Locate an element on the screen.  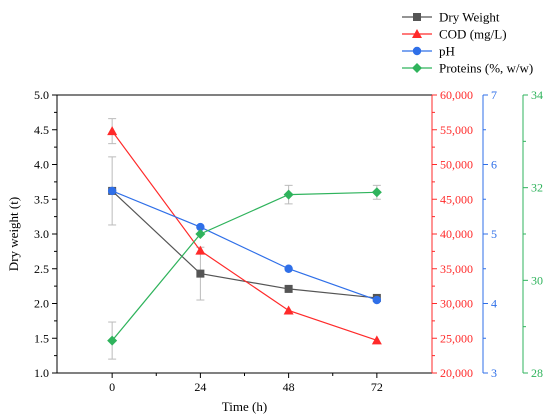
y-tick-label-ph: 6 is located at coordinates (494, 165).